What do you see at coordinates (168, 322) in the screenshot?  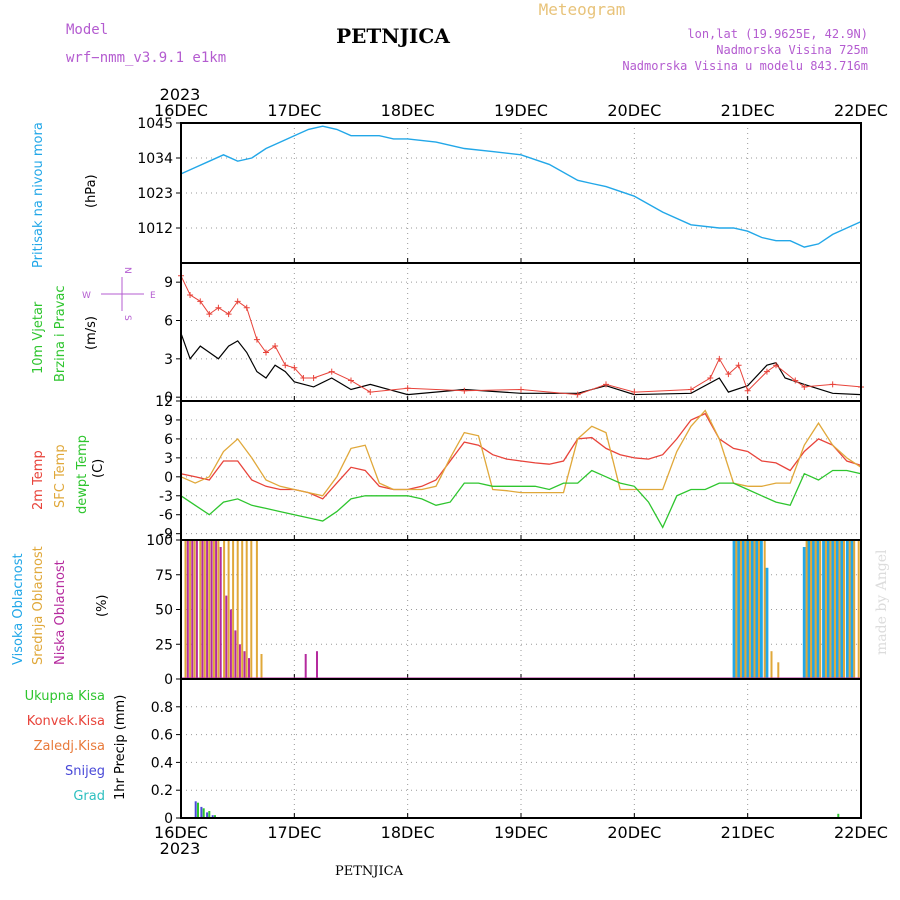 I see `wind-ytick-label: 6` at bounding box center [168, 322].